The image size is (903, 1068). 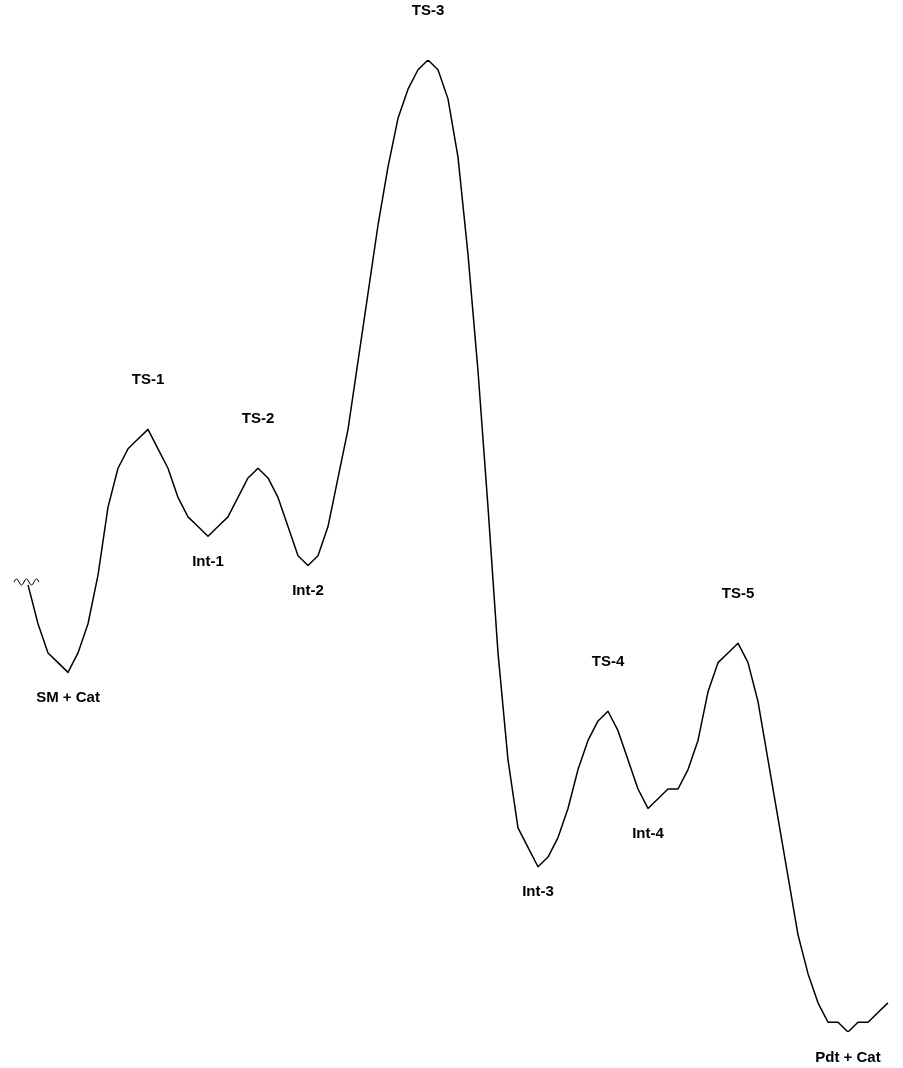 I want to click on annotation: Int-4, so click(x=648, y=833).